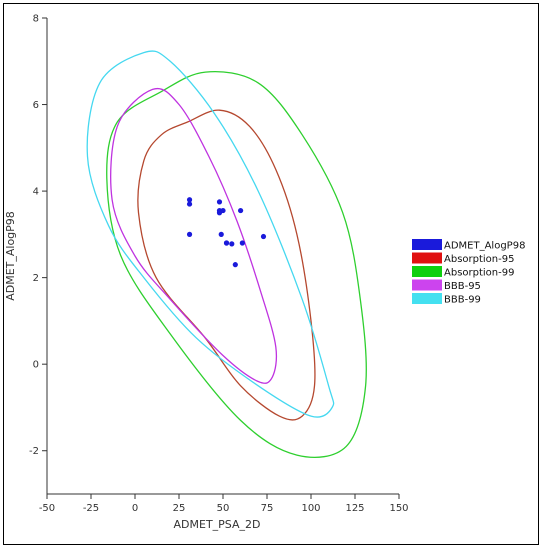  I want to click on legend-label: Absorption-95, so click(479, 259).